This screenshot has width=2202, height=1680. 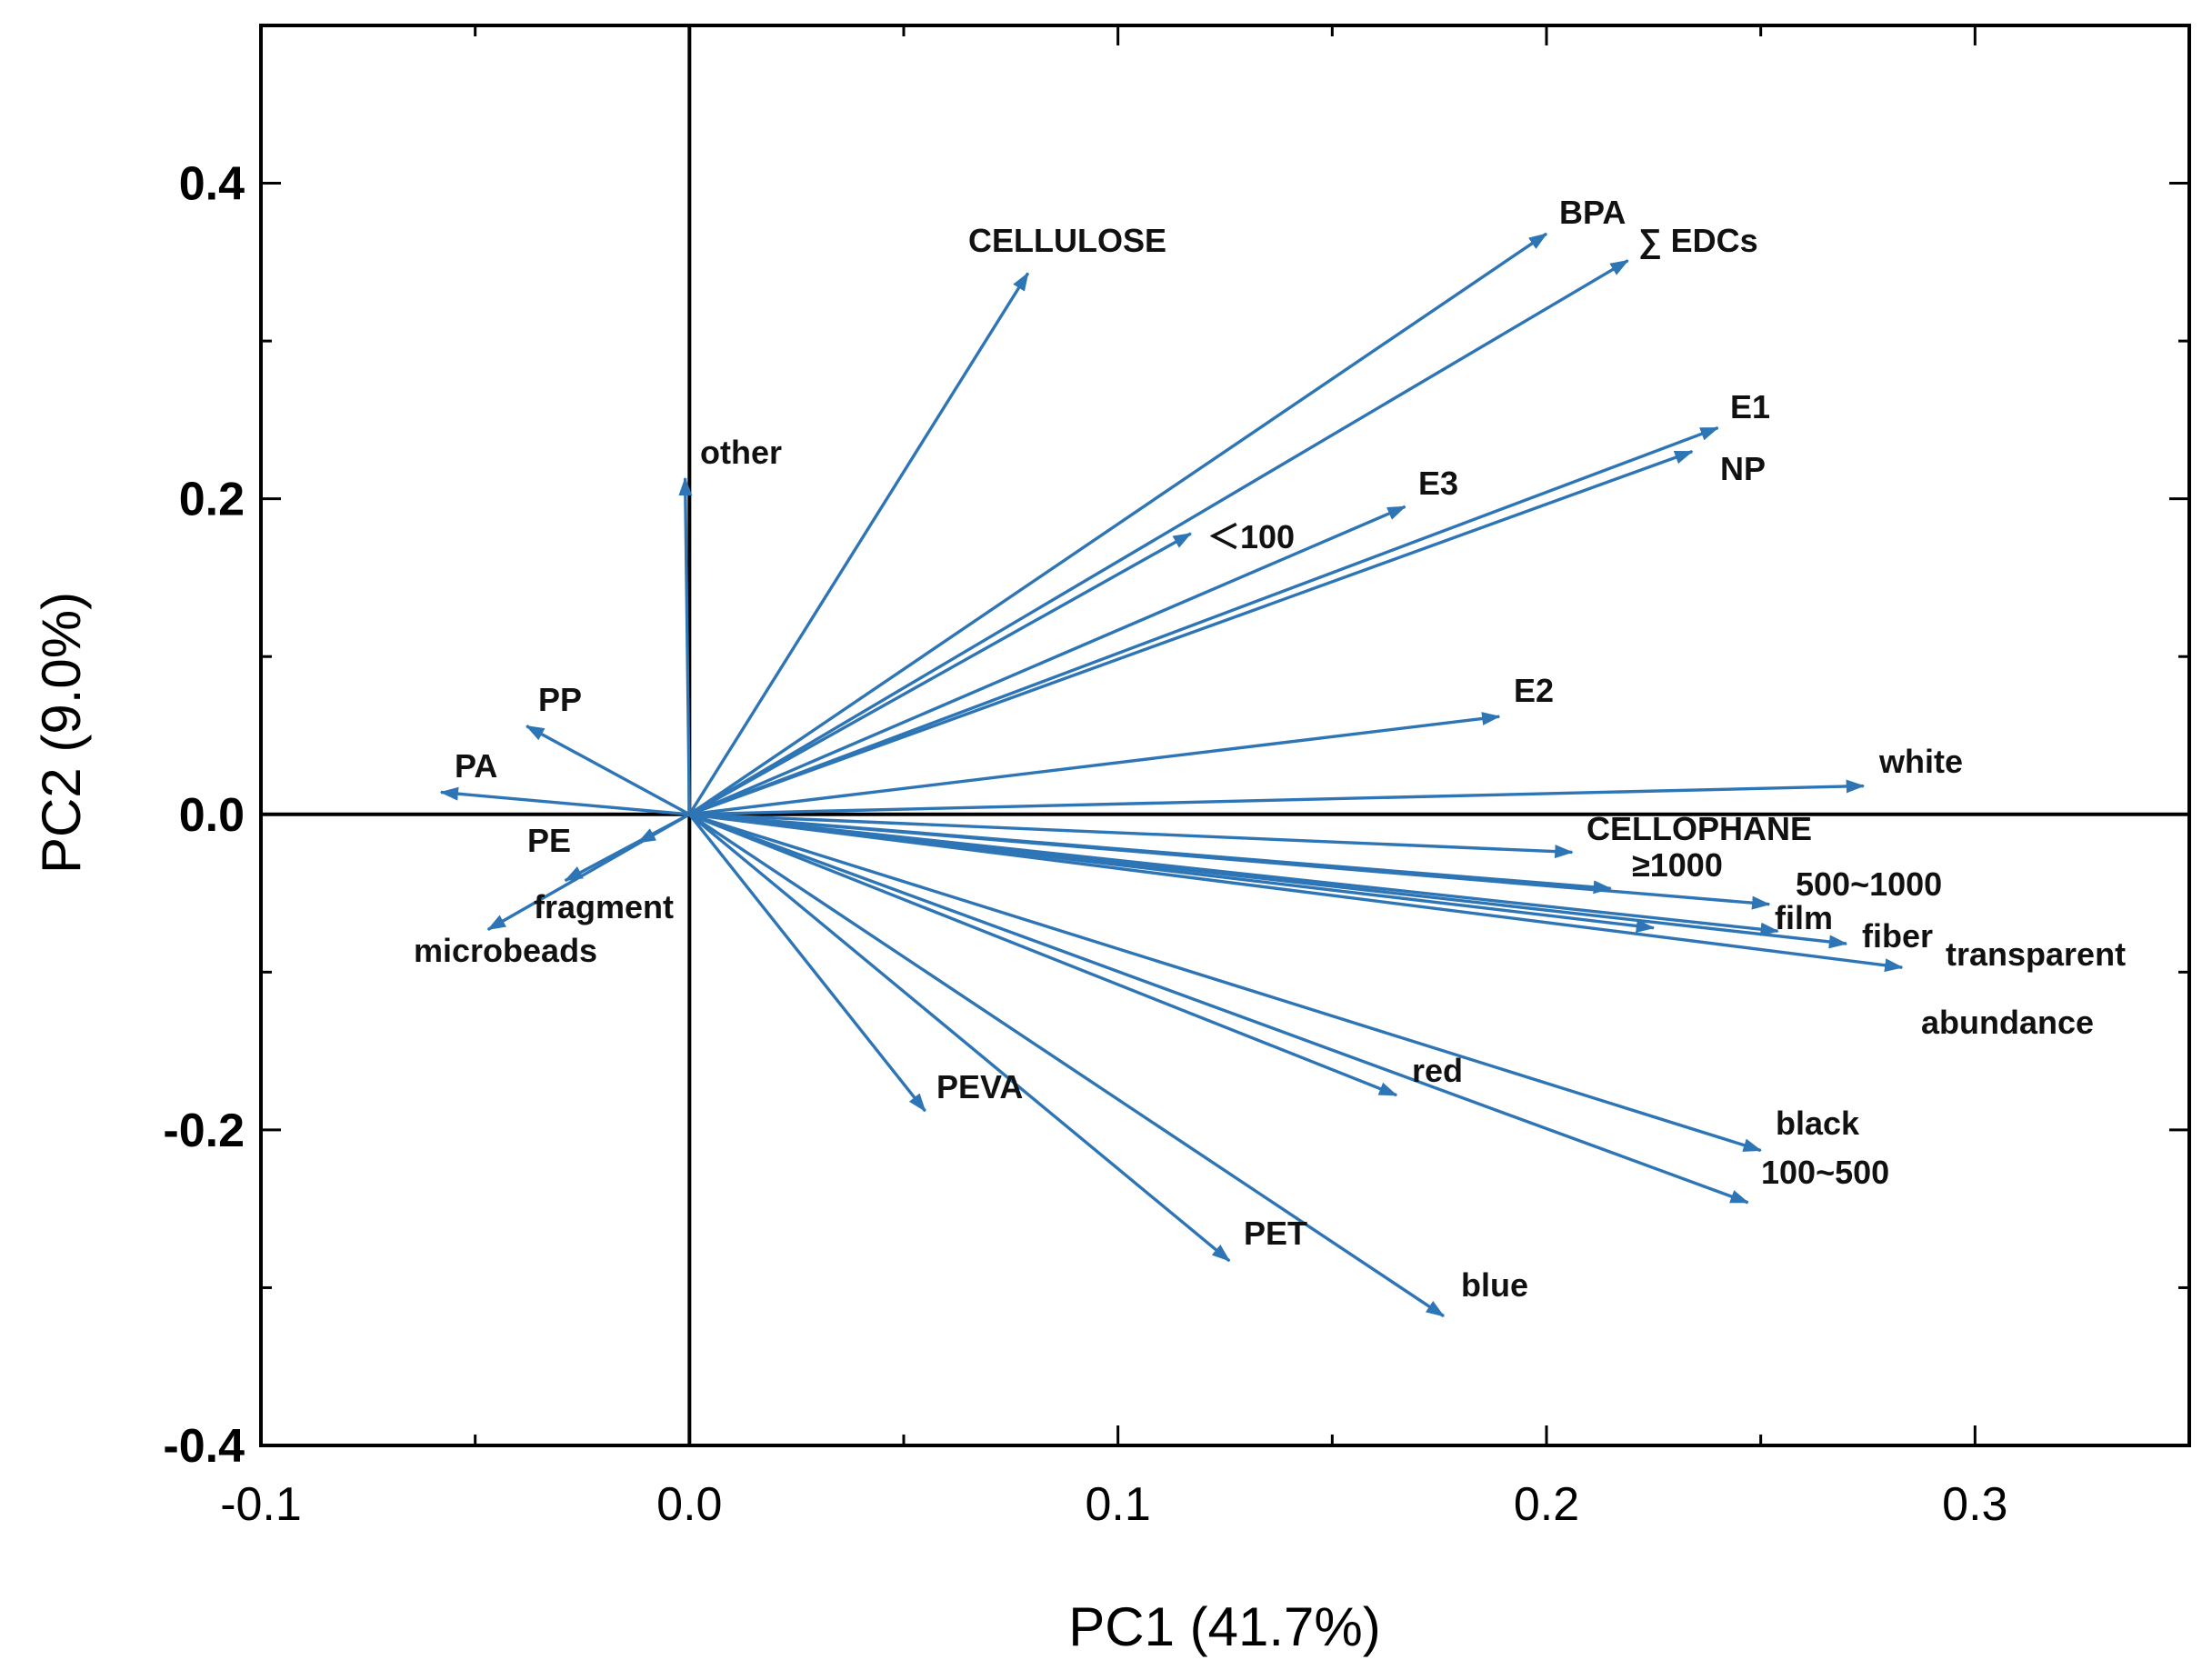 What do you see at coordinates (1067, 240) in the screenshot?
I see `vector-label-cellulose: CELLULOSE` at bounding box center [1067, 240].